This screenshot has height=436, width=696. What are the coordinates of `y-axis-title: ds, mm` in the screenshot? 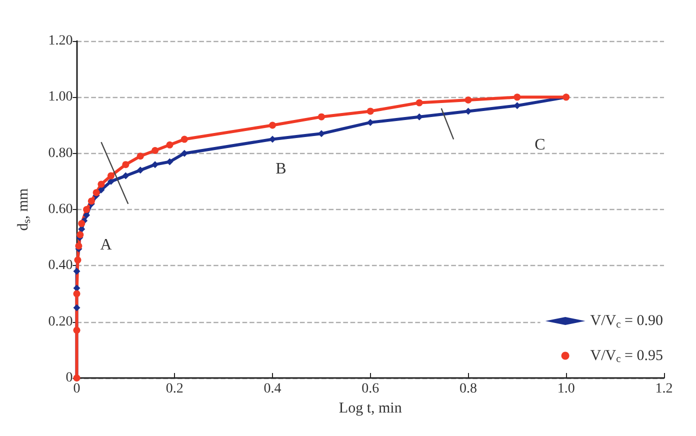 It's located at (24, 209).